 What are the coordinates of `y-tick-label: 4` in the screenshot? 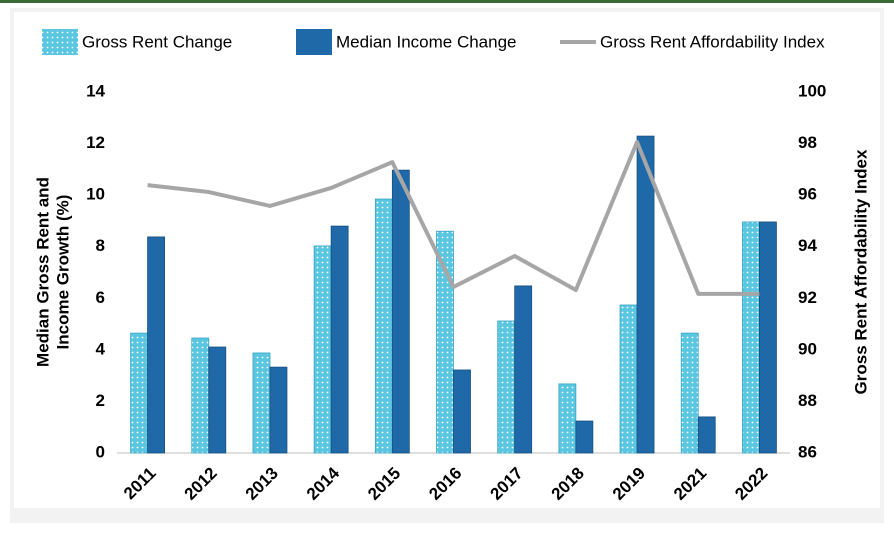 It's located at (101, 348).